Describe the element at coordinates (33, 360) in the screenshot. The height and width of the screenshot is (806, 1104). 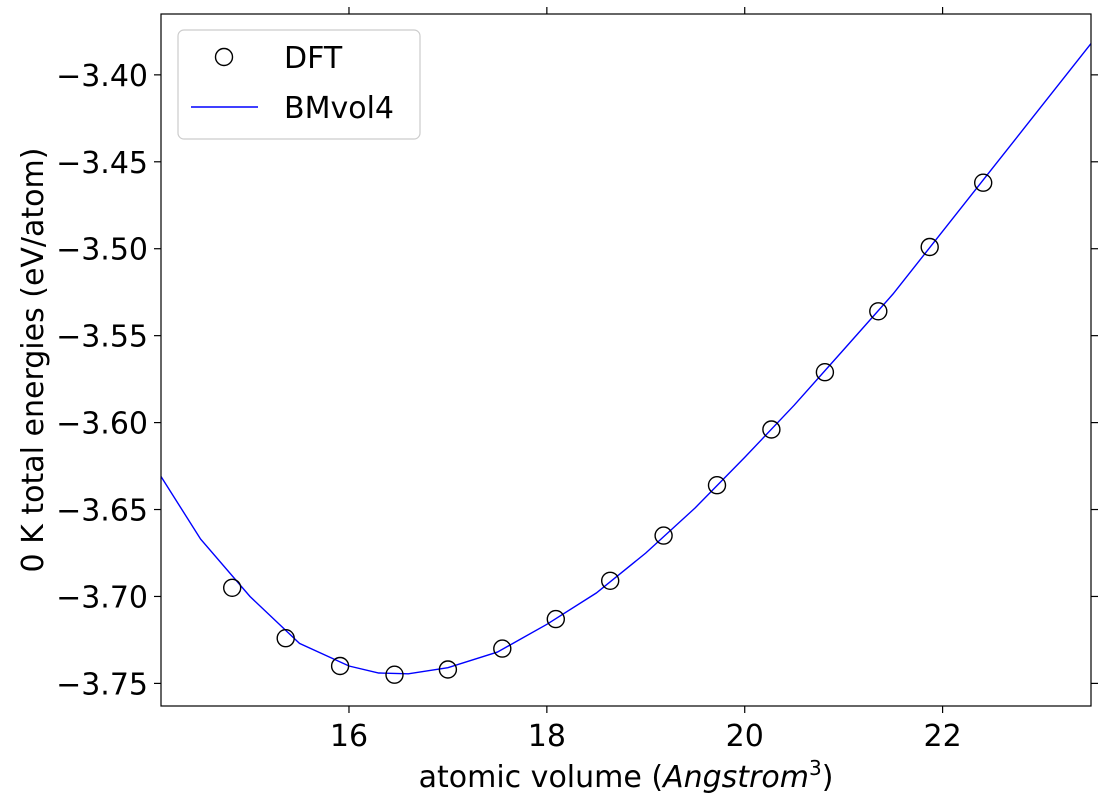
I see `y-axis-label: 0 K total energies (eV/atom)` at that location.